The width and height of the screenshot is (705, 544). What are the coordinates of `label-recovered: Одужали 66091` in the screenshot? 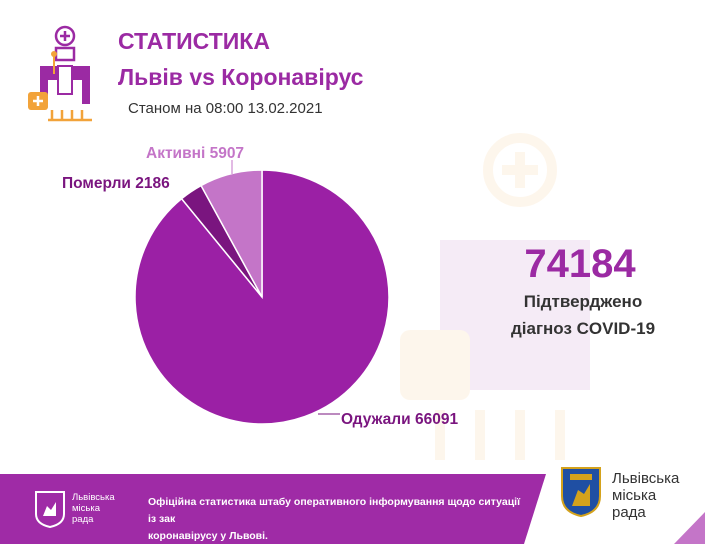 It's located at (399, 419).